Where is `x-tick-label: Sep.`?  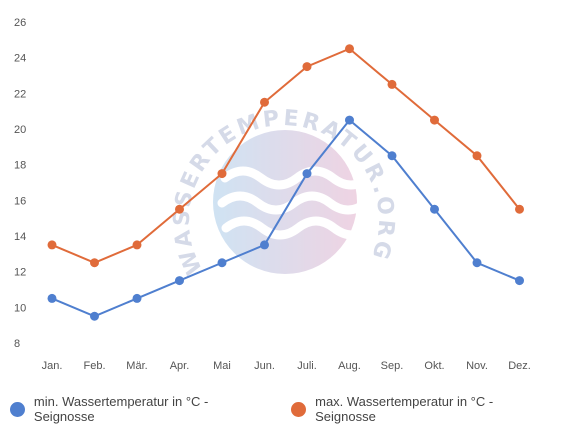 x-tick-label: Sep. is located at coordinates (392, 366).